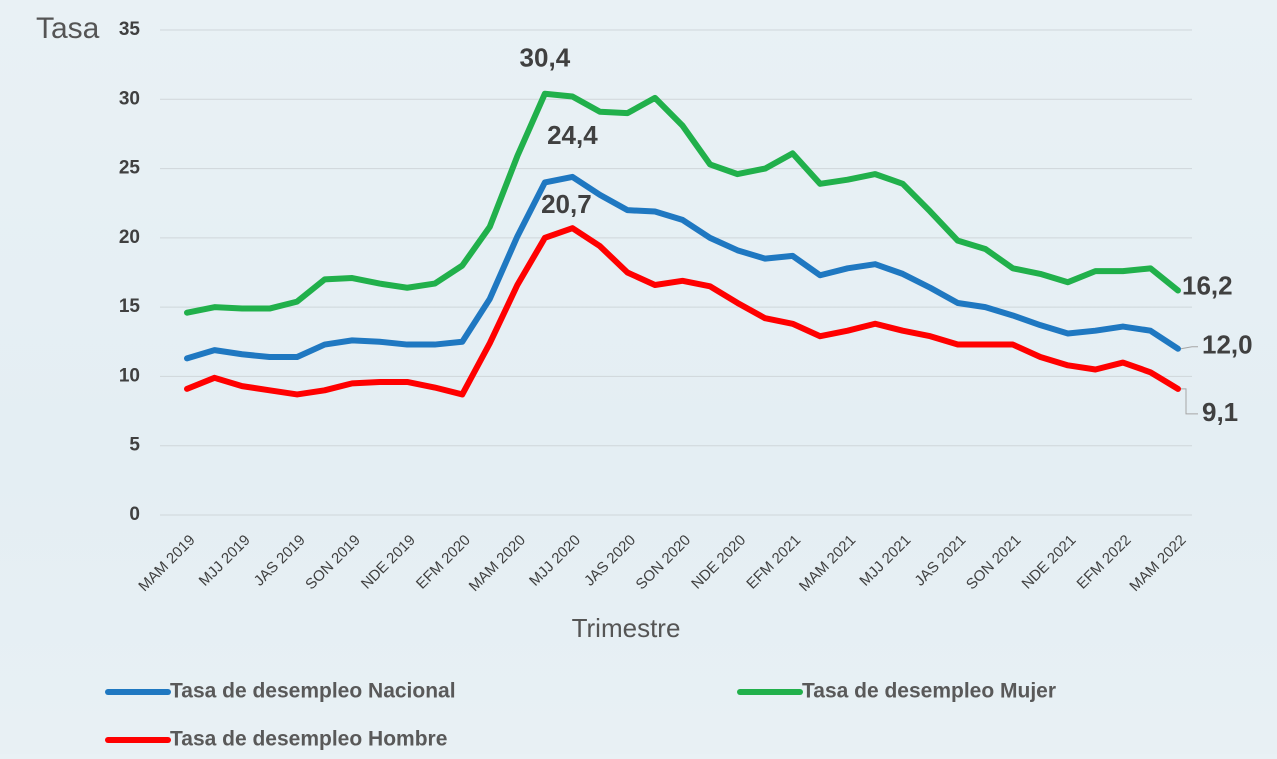 The image size is (1277, 759). I want to click on x-tick-label: NDE 2019, so click(388, 562).